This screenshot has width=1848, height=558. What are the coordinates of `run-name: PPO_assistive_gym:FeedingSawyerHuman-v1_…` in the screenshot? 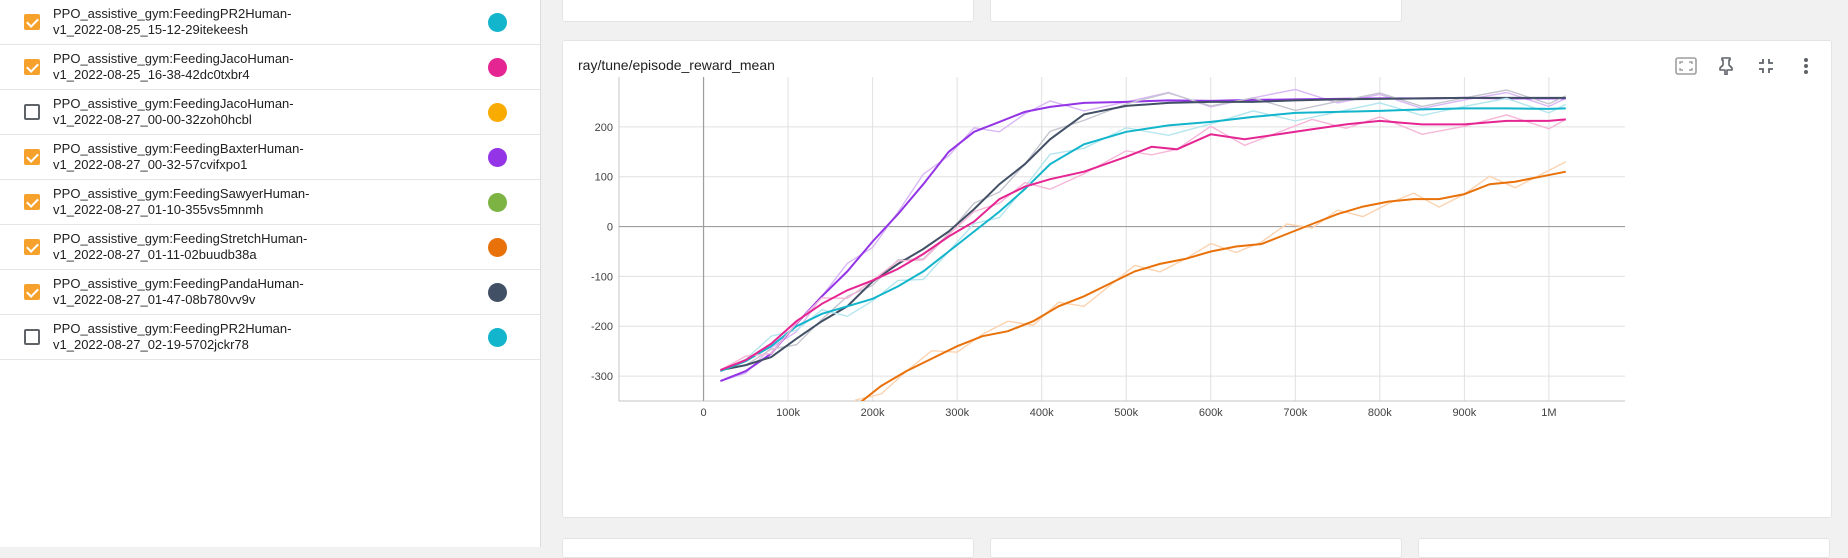 It's located at (218, 202).